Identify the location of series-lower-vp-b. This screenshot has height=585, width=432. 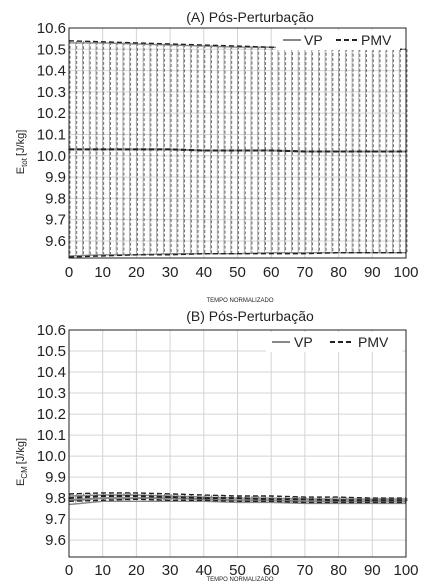
(237, 503).